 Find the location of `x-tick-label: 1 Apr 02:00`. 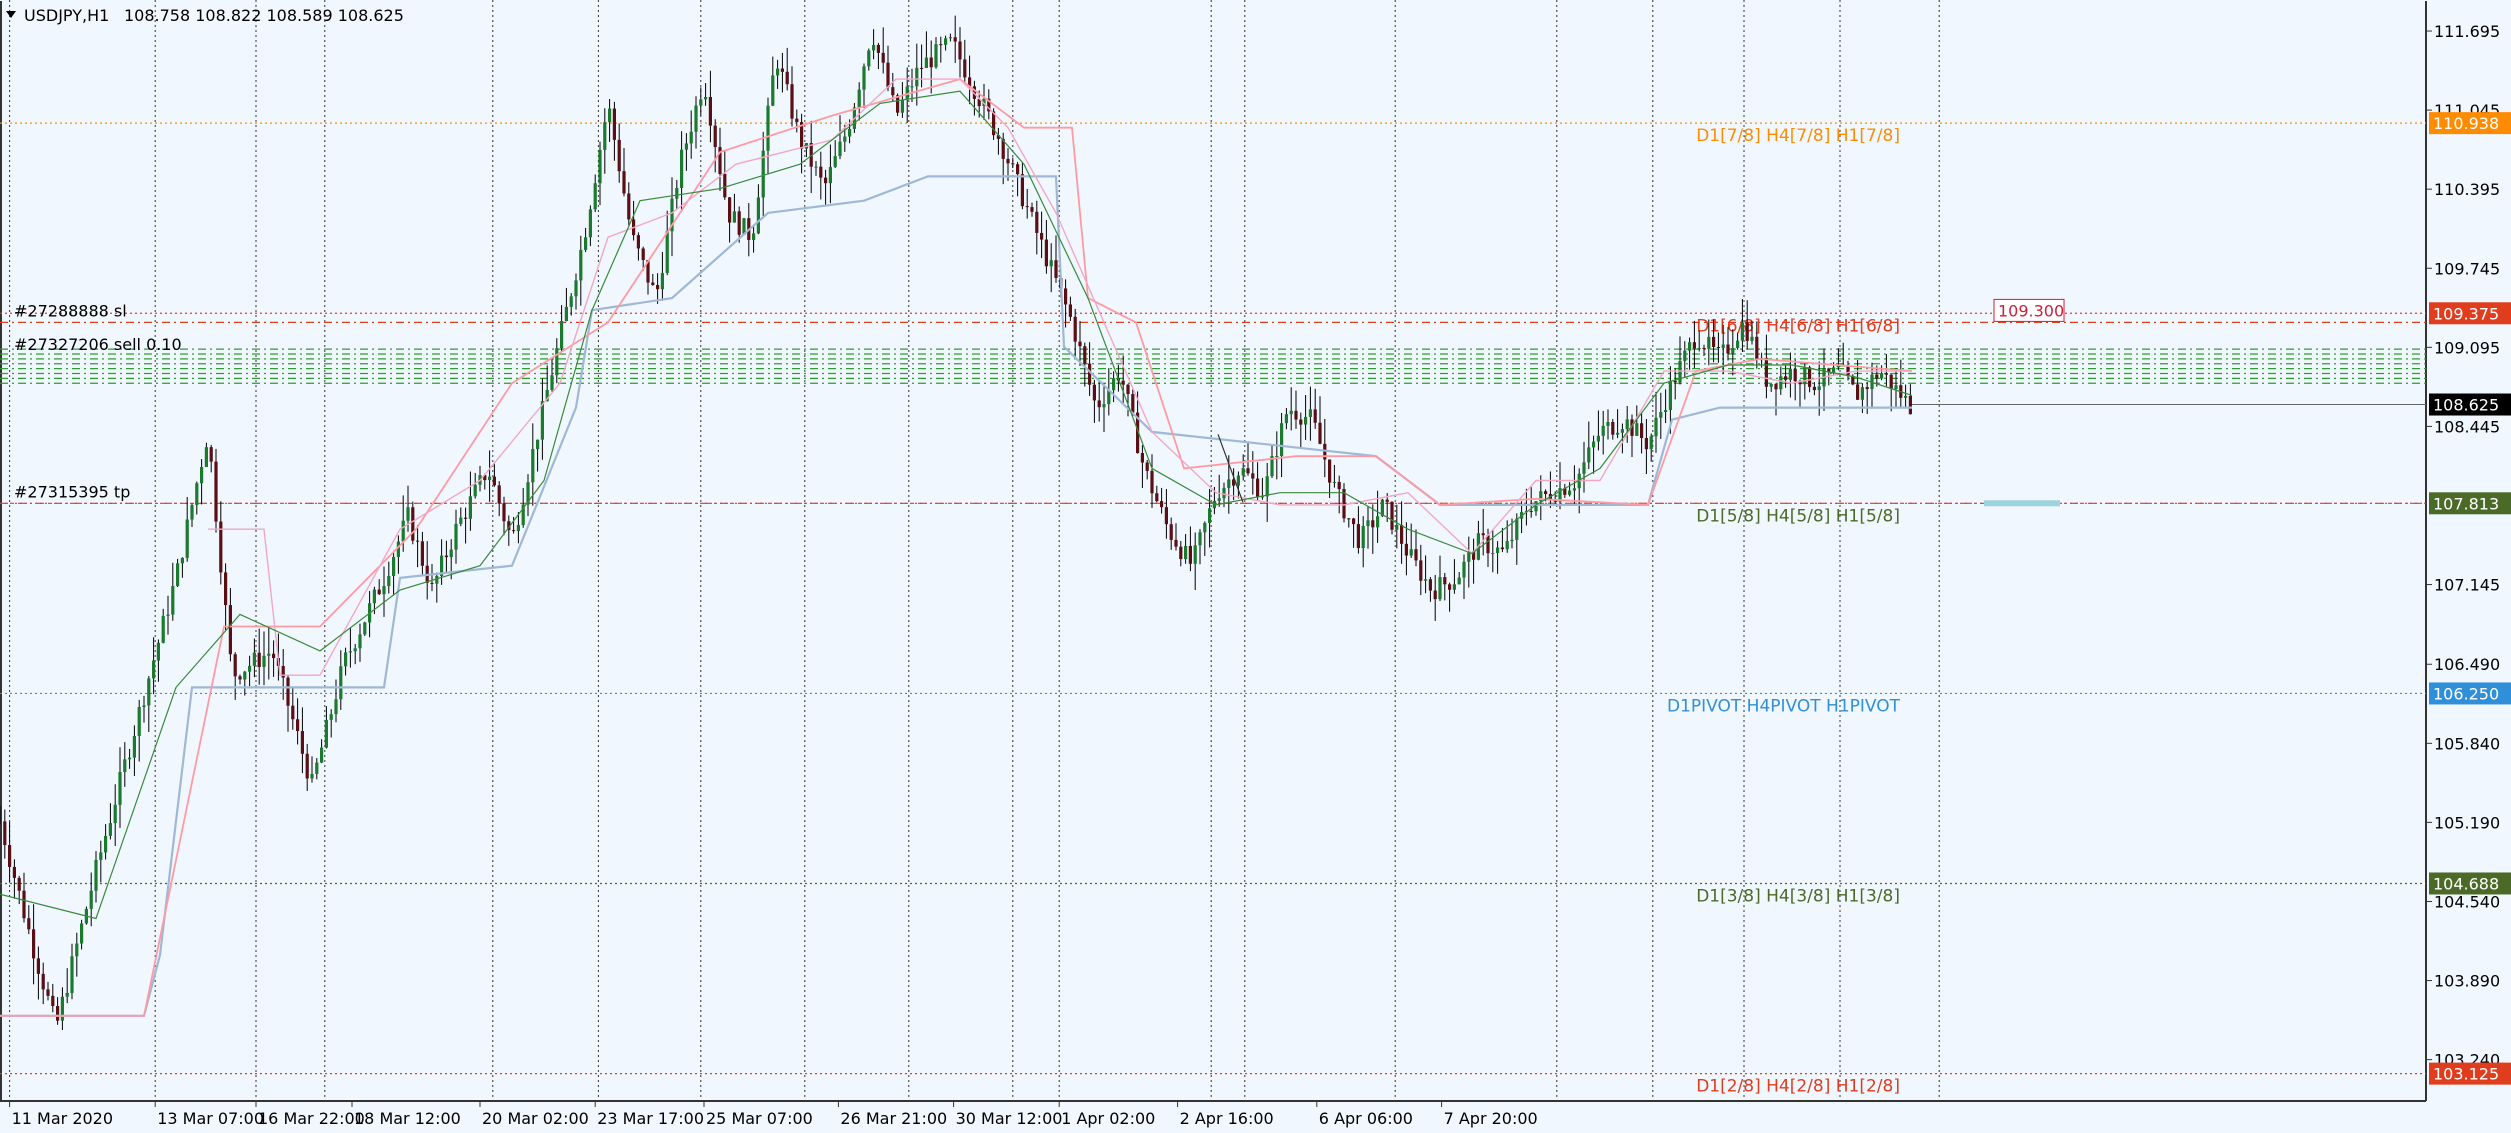

x-tick-label: 1 Apr 02:00 is located at coordinates (1108, 1118).